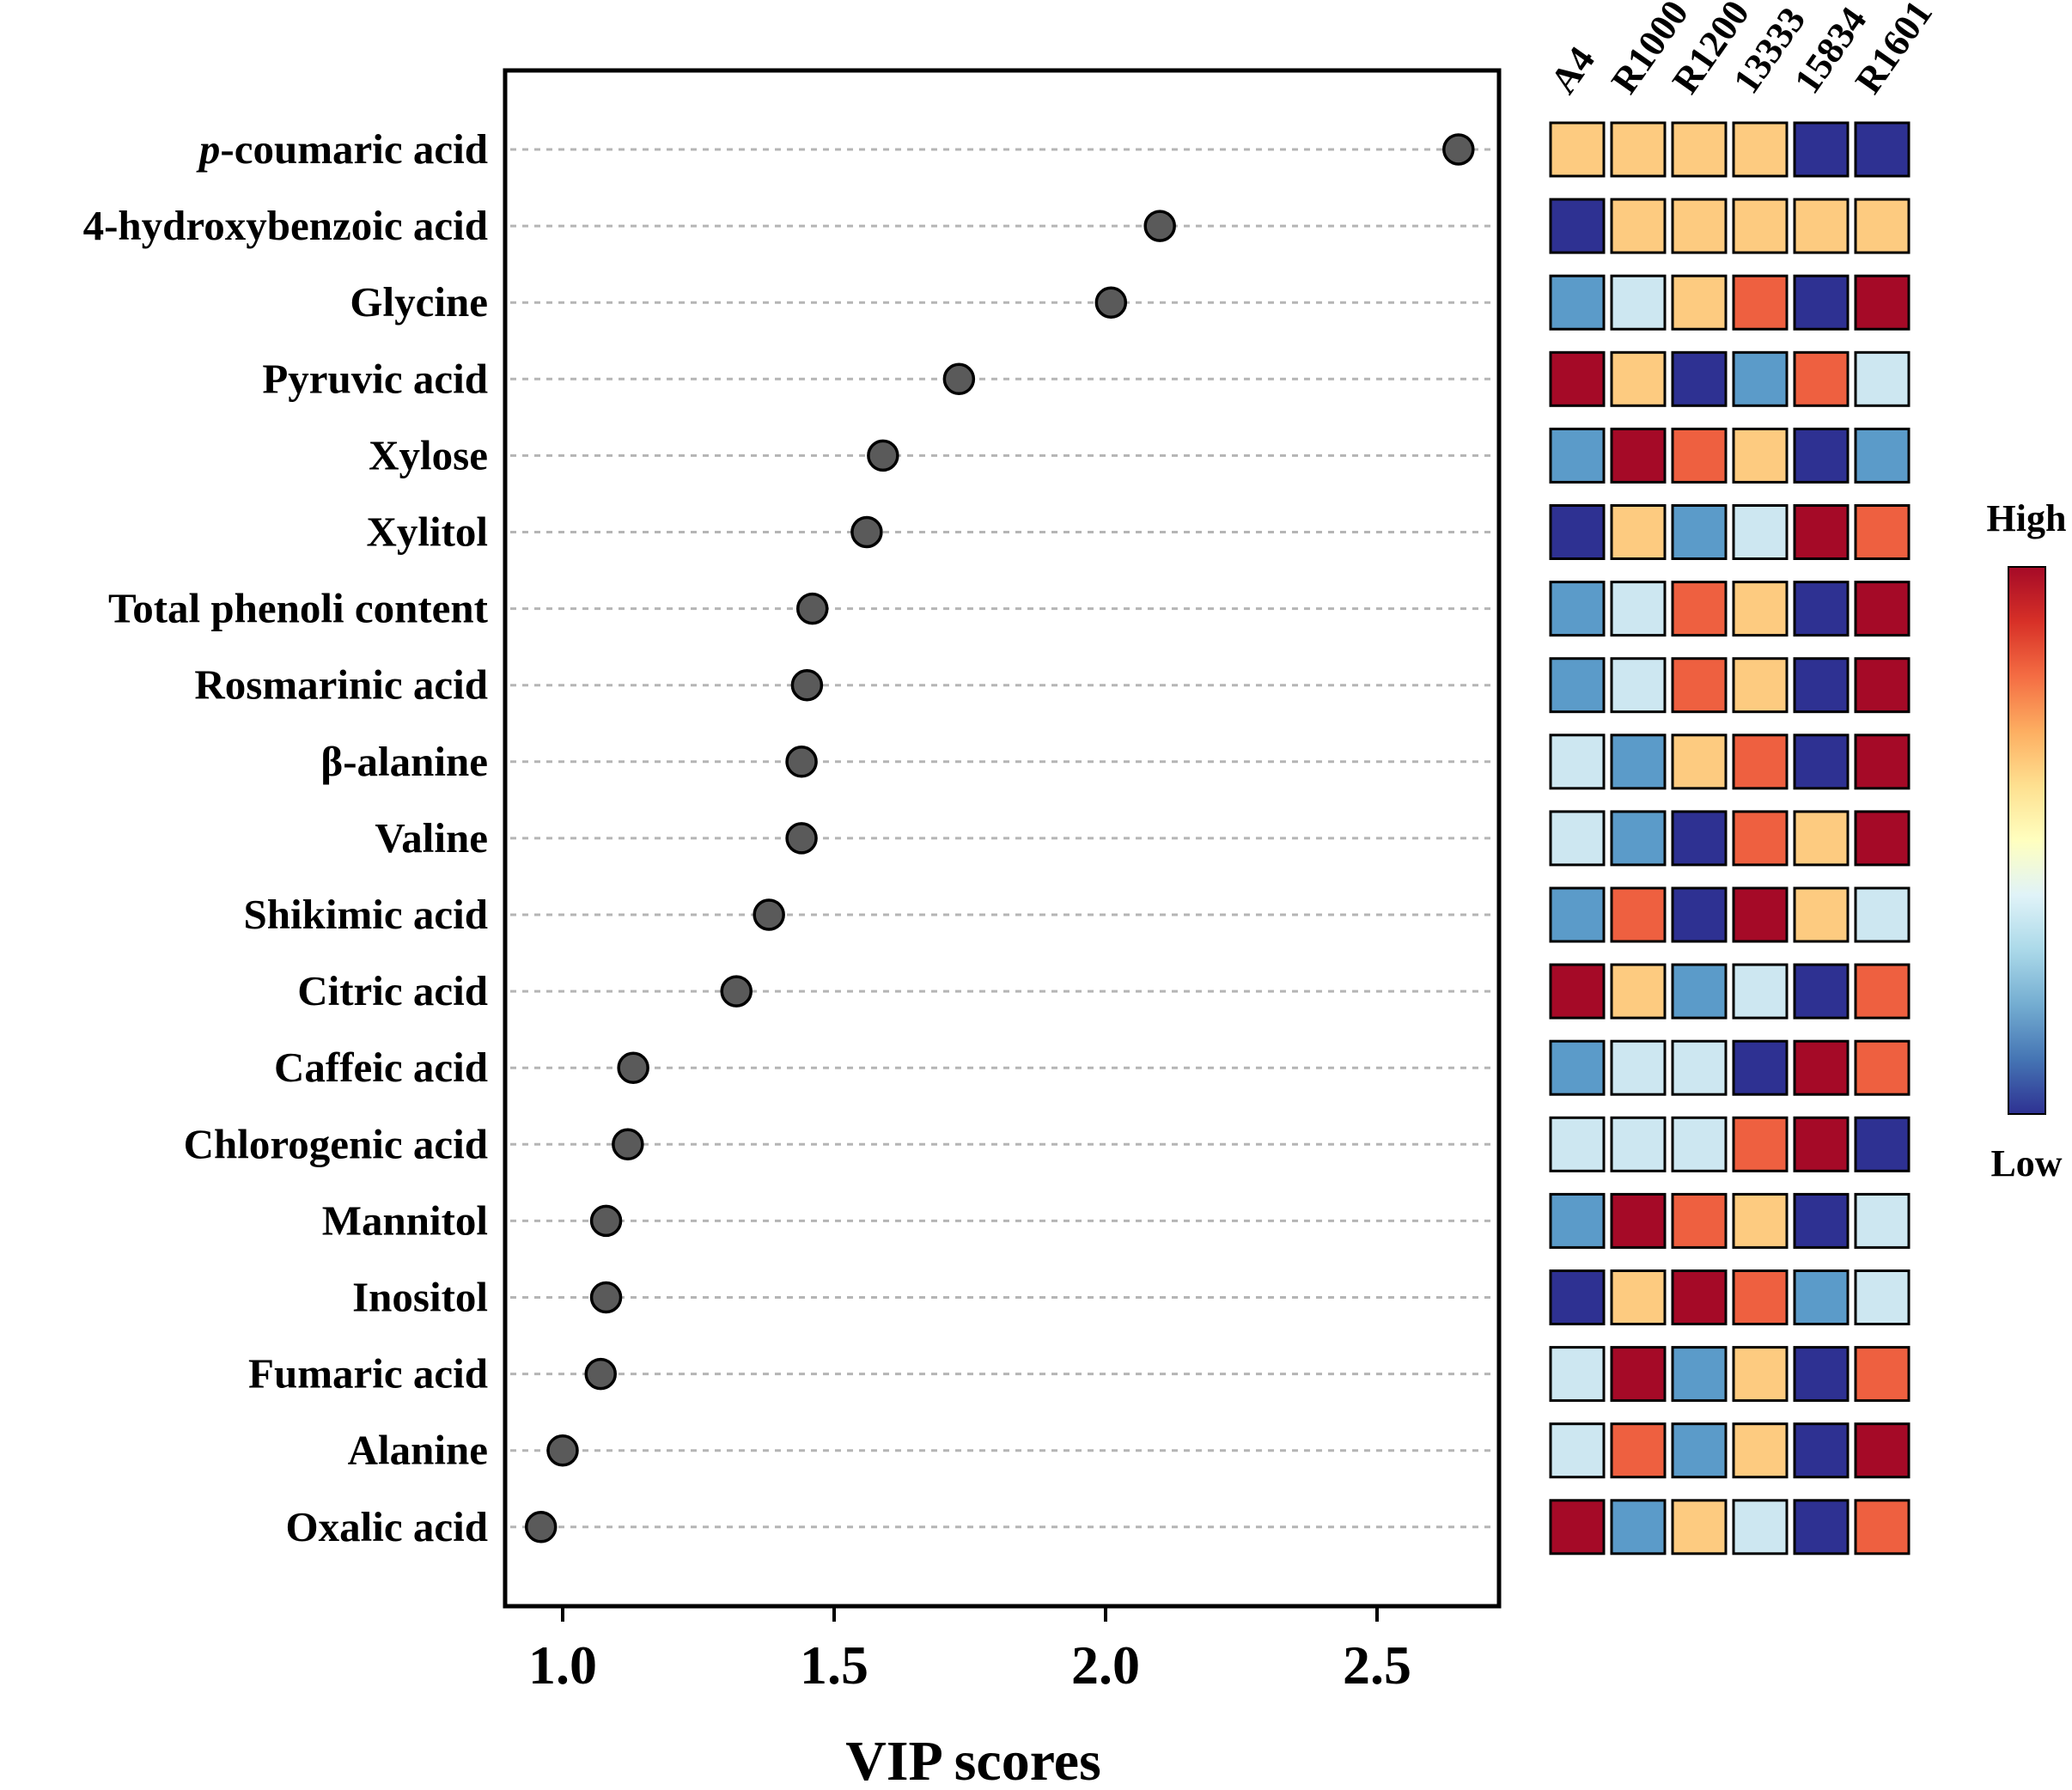 This screenshot has width=2072, height=1790. What do you see at coordinates (1730, 838) in the screenshot?
I see `heatmap` at bounding box center [1730, 838].